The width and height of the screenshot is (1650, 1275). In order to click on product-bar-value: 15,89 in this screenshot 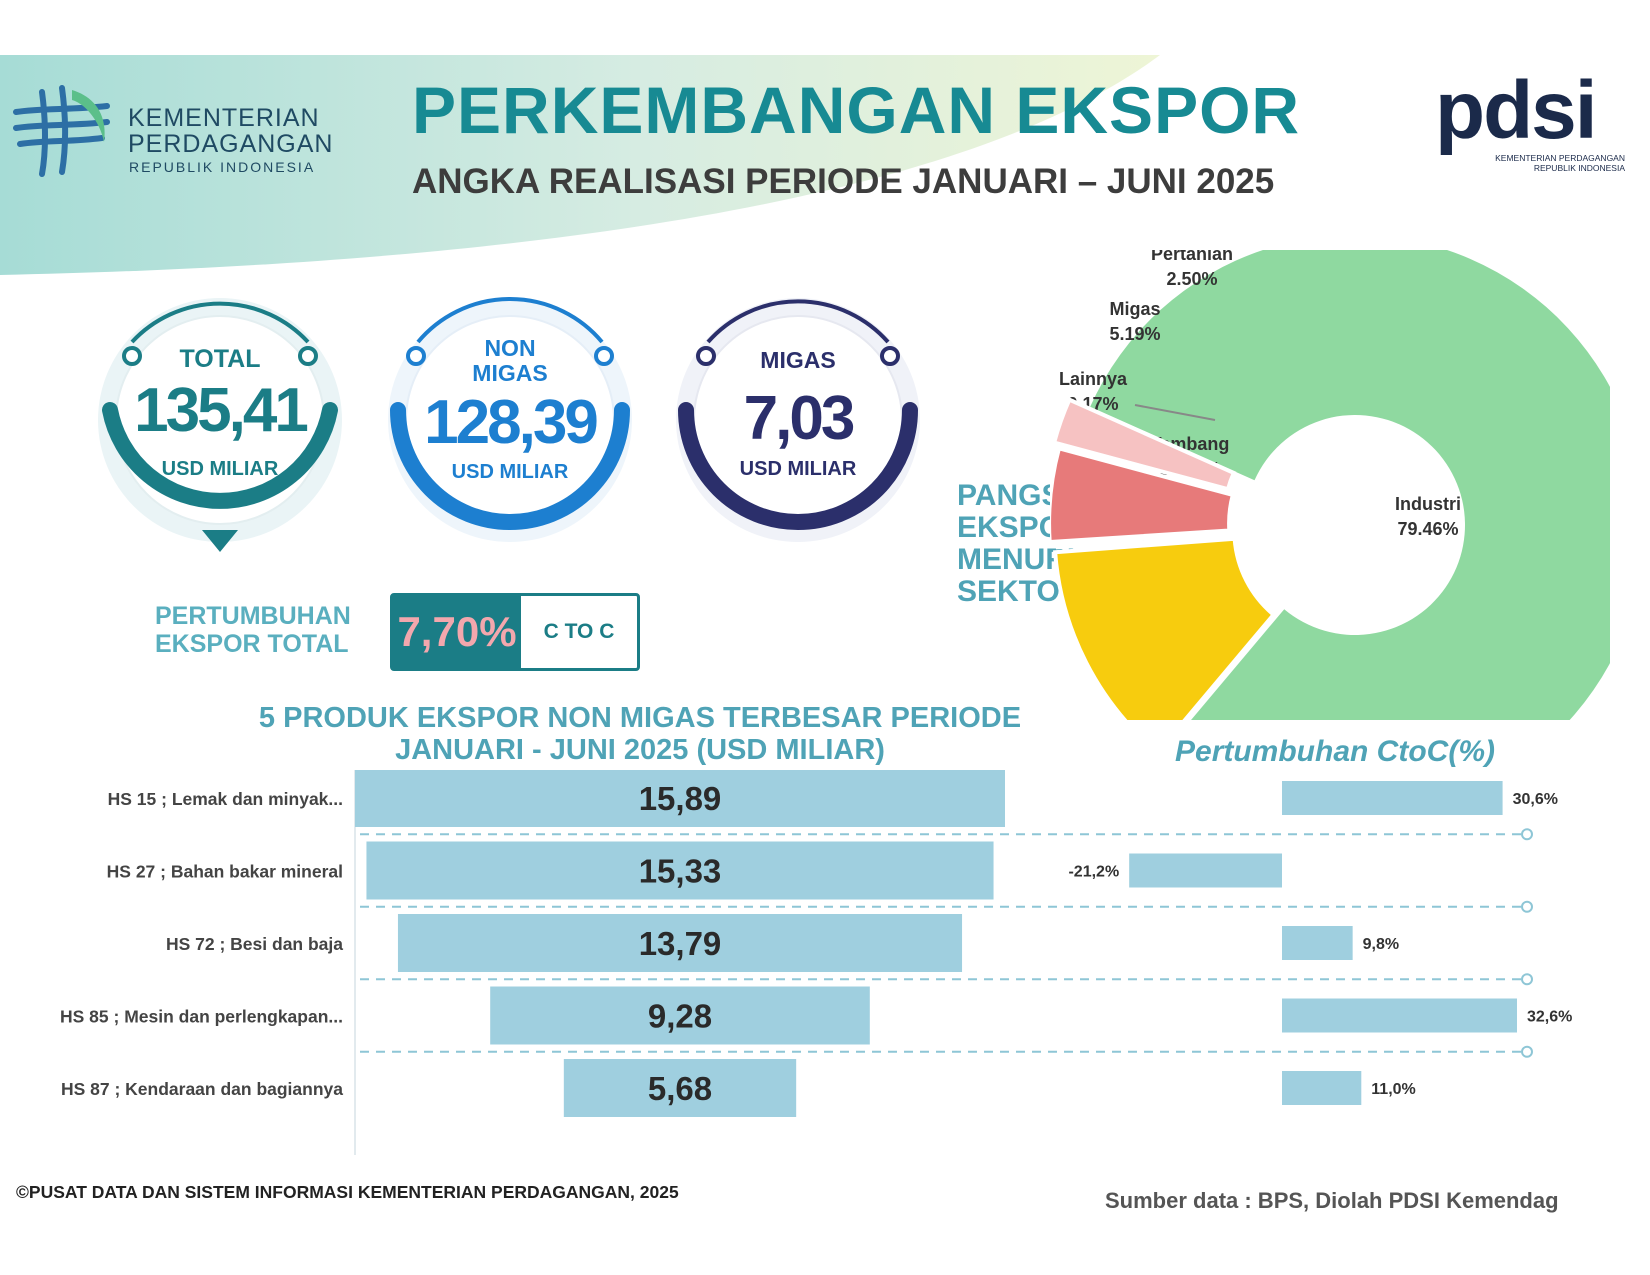, I will do `click(680, 798)`.